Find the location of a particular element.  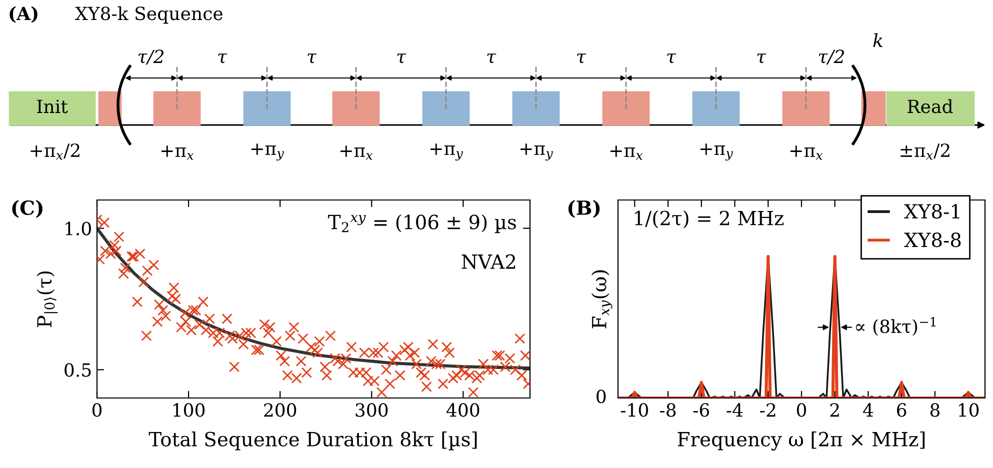

x-axis-title: Total Sequence Duration 8kτ [µs] is located at coordinates (312, 440).